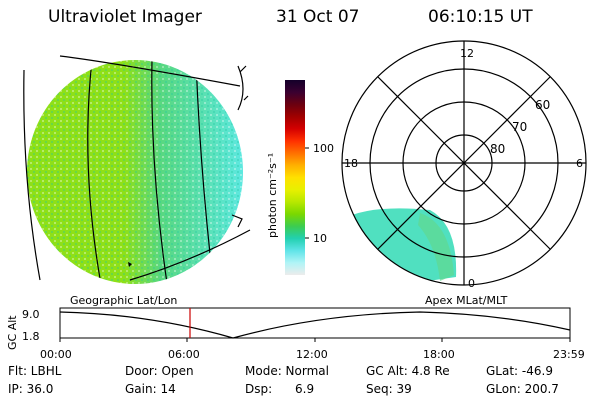  I want to click on info-gc-alt: GC Alt: 4.8 Re, so click(408, 371).